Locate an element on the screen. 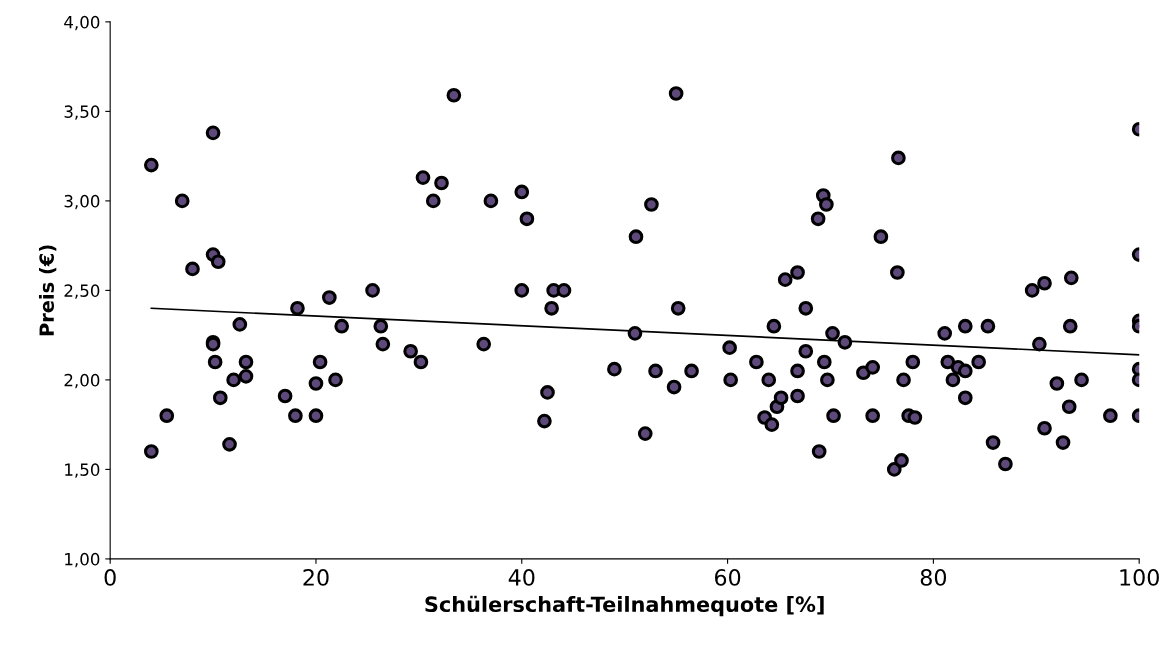 This screenshot has height=663, width=1172. x-tick-label: 40 is located at coordinates (521, 577).